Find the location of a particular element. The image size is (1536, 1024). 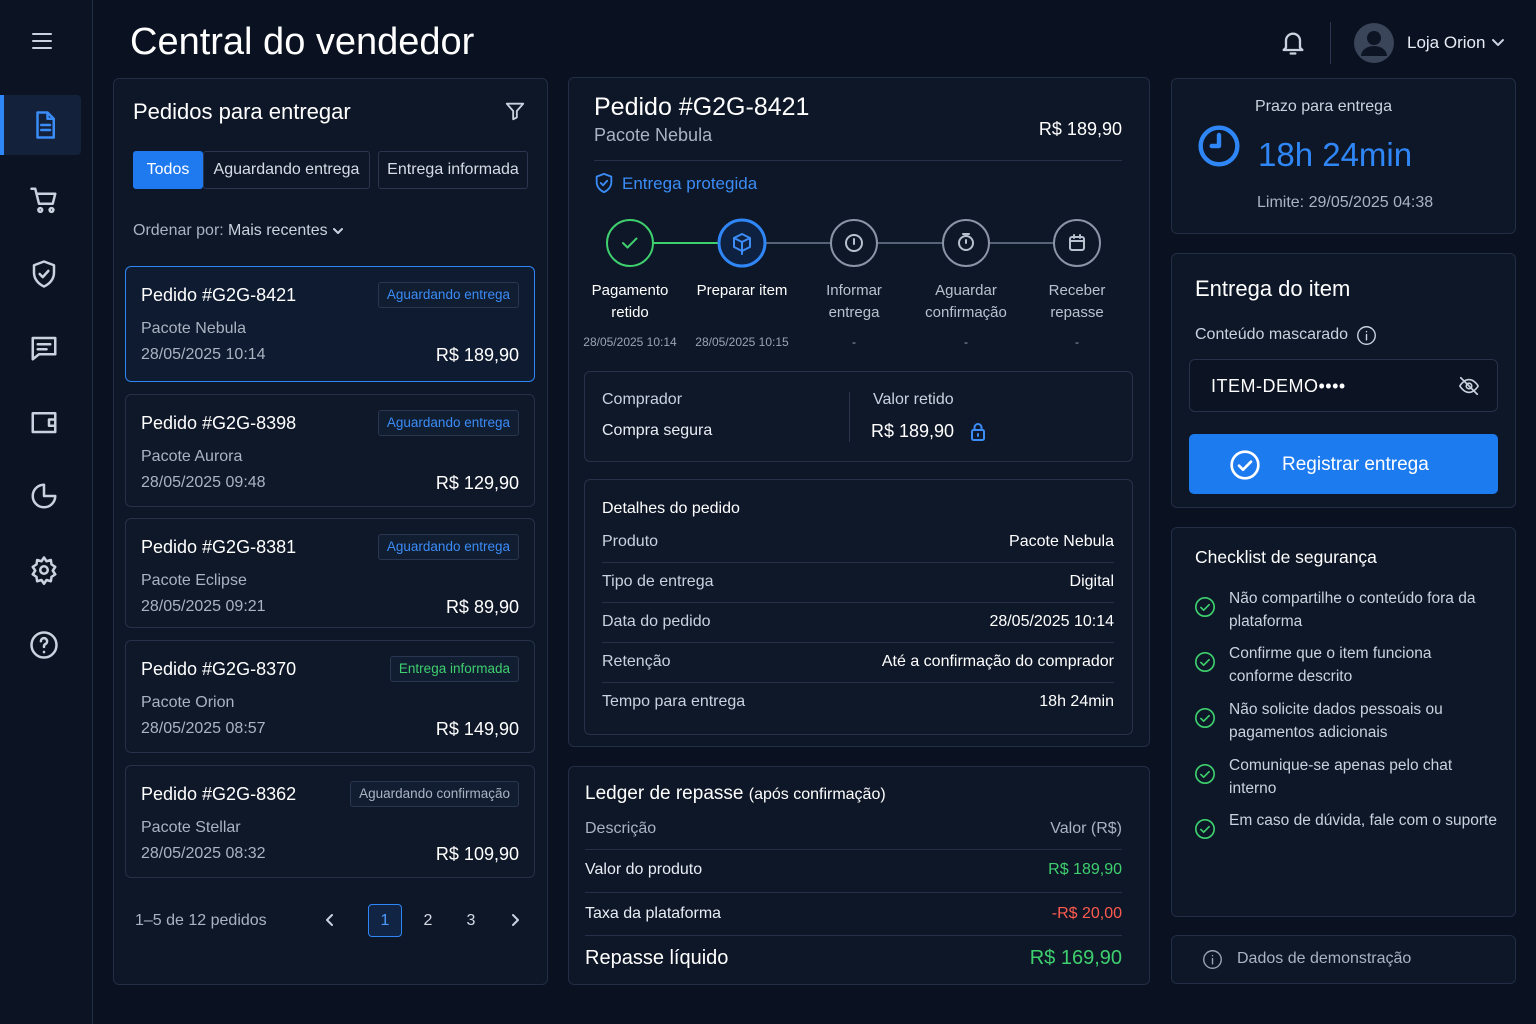

sort-label: Ordenar por: is located at coordinates (178, 230).